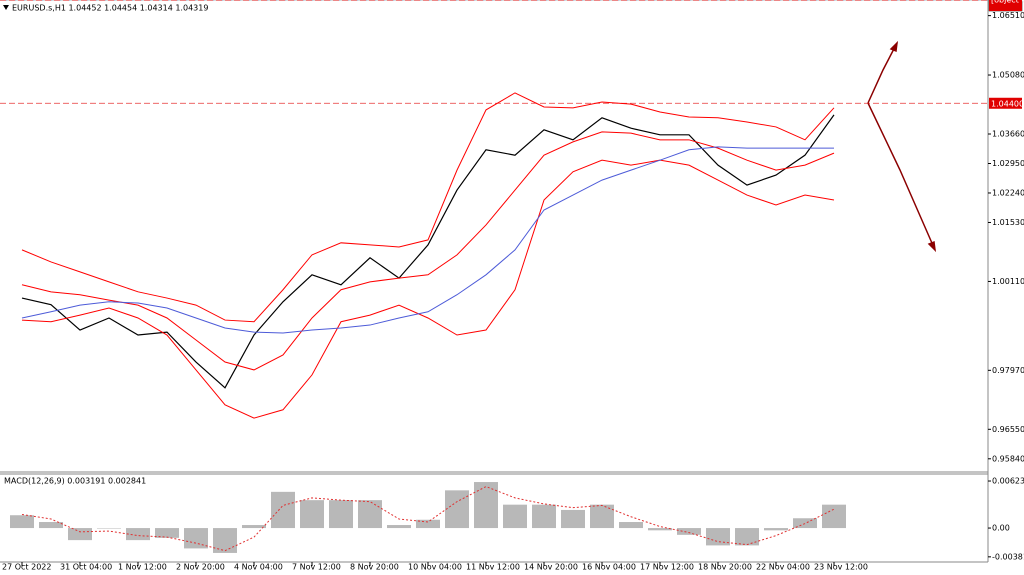 The image size is (1024, 575). Describe the element at coordinates (1007, 2) in the screenshot. I see `level-label: [object Object]` at that location.